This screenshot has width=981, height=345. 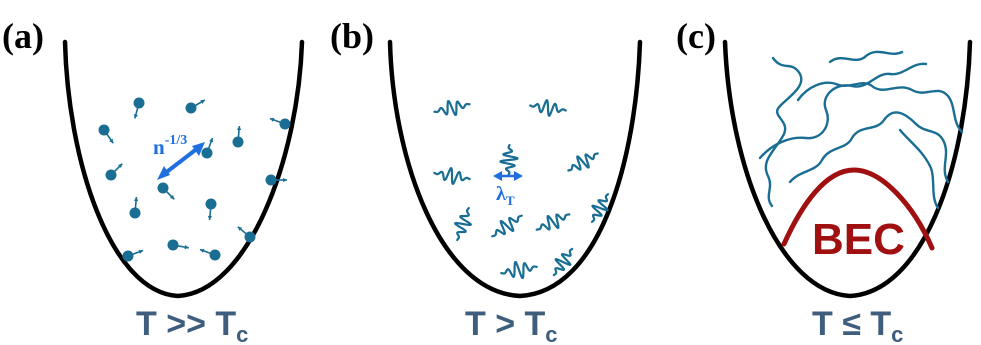 I want to click on panel-a-caption: T >> T, so click(x=186, y=324).